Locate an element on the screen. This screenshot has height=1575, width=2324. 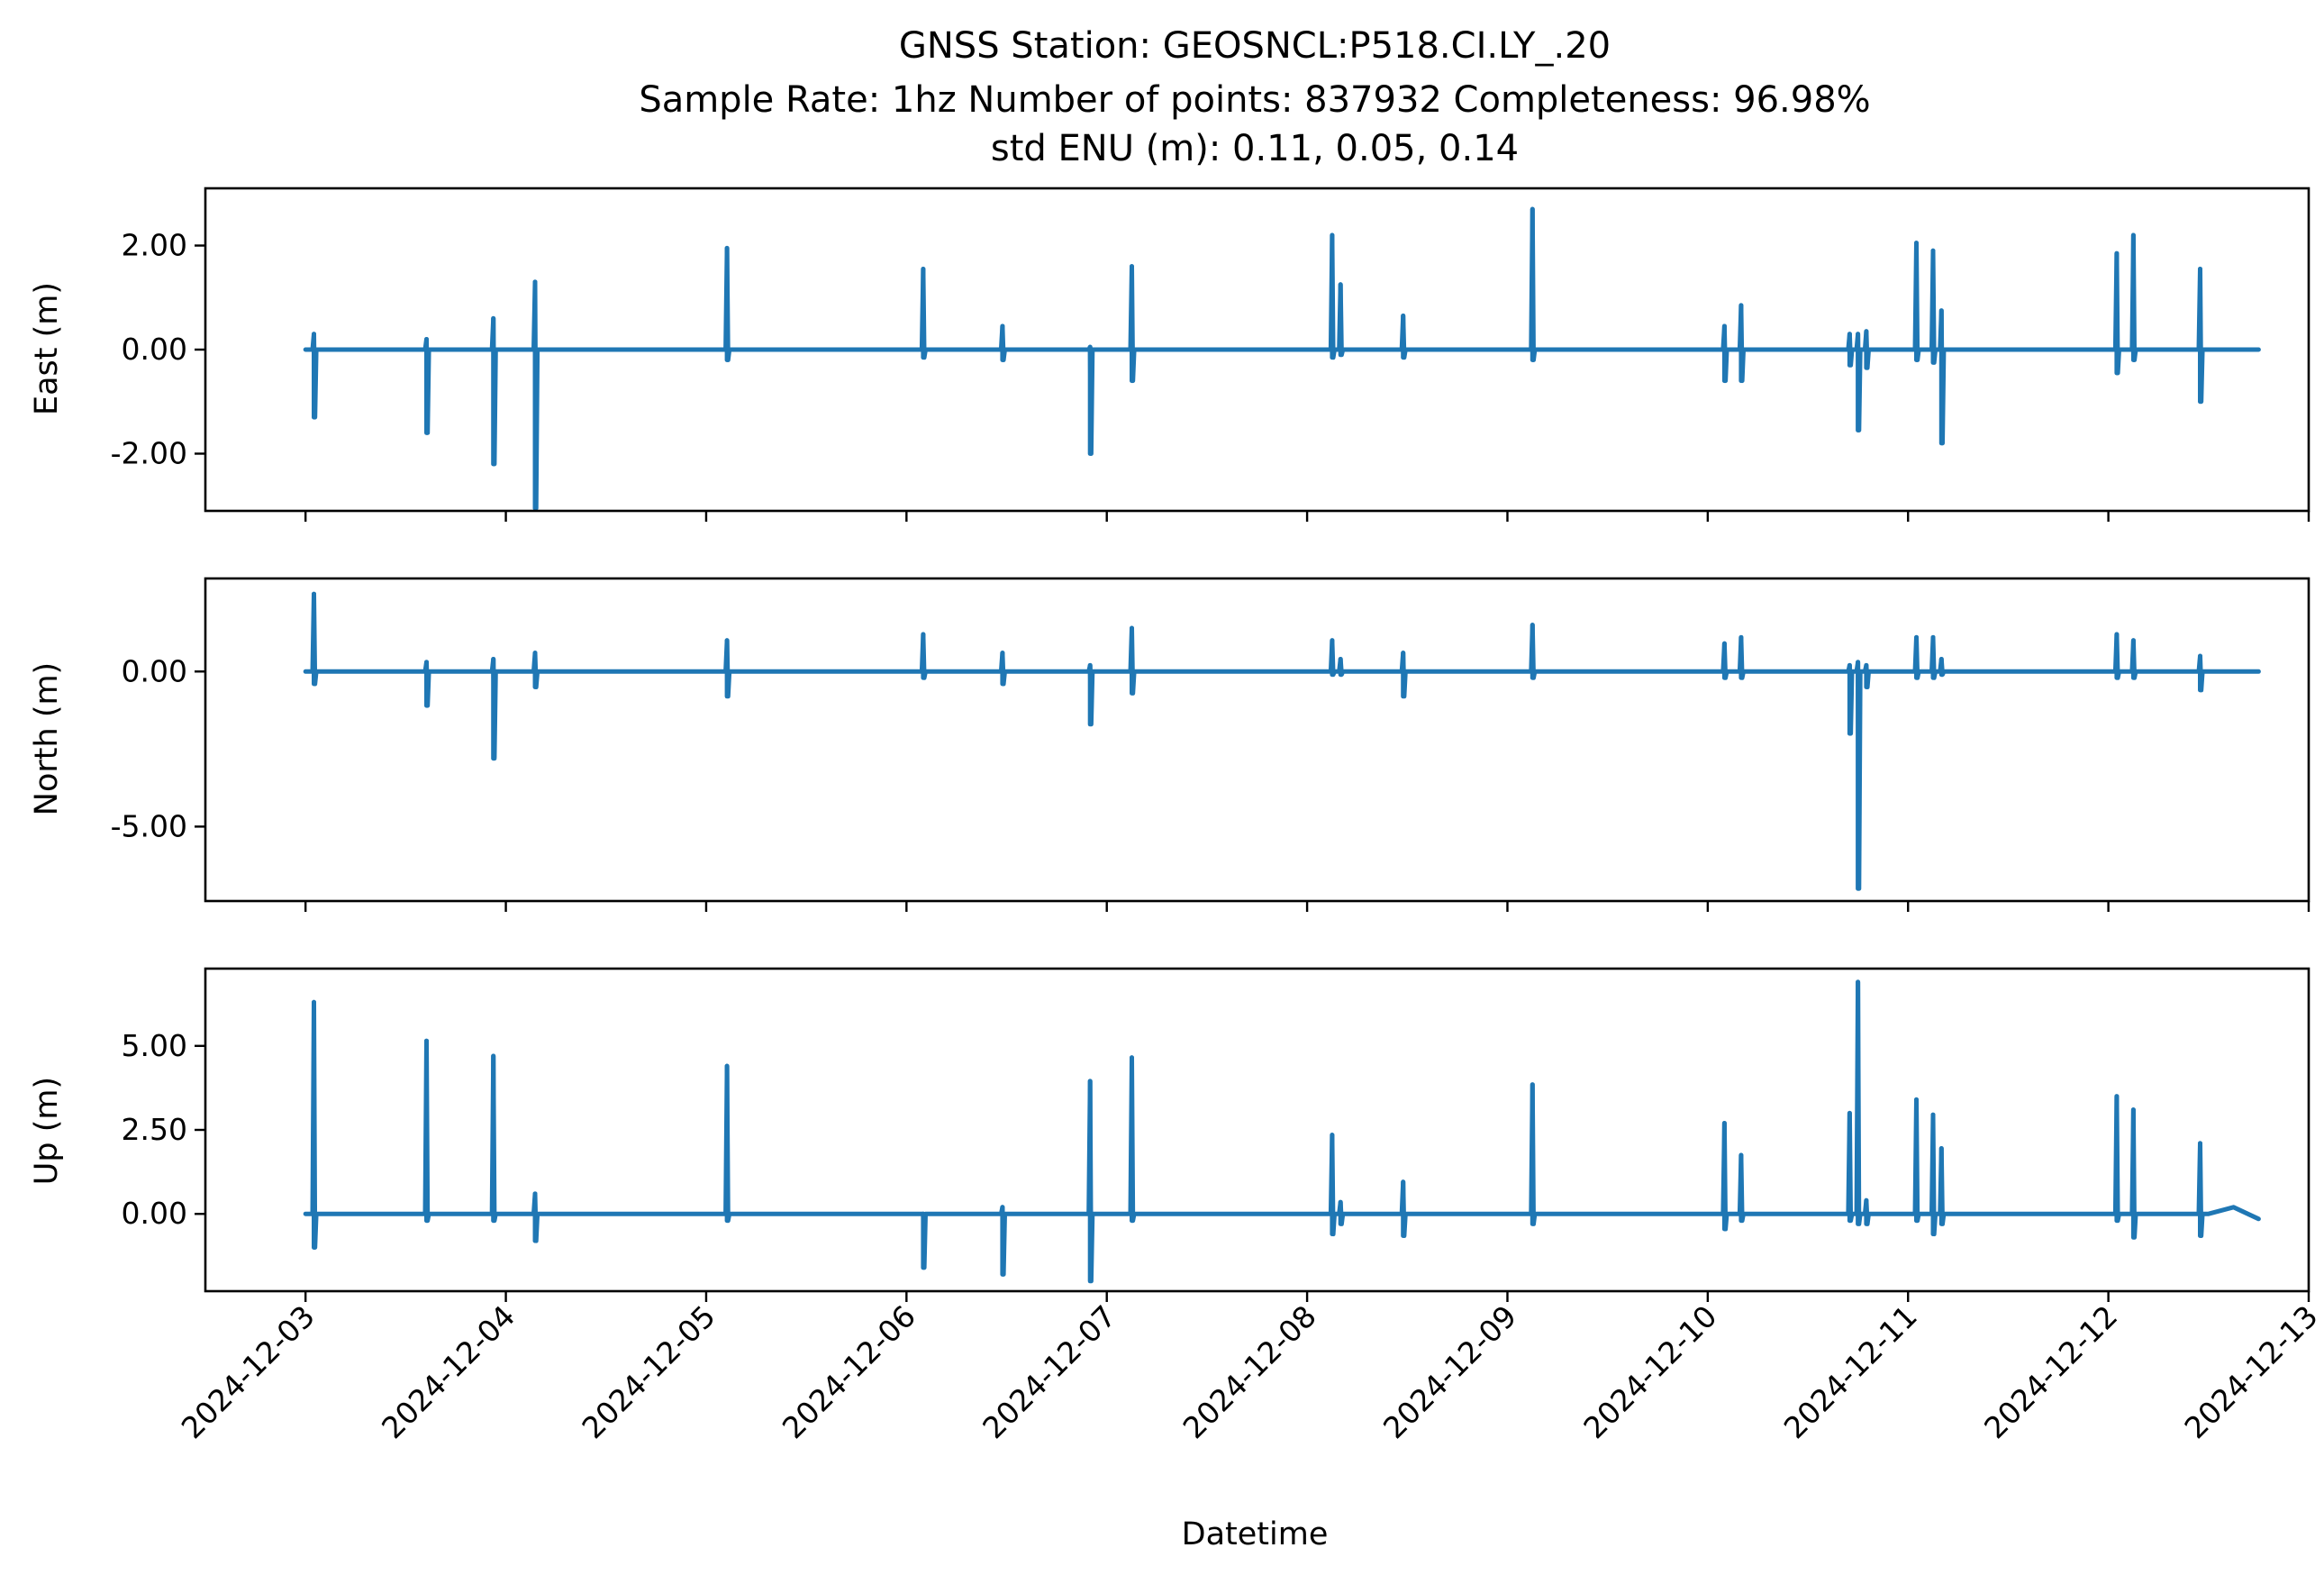
east-ytick-label-1: 0.00 is located at coordinates (155, 349).